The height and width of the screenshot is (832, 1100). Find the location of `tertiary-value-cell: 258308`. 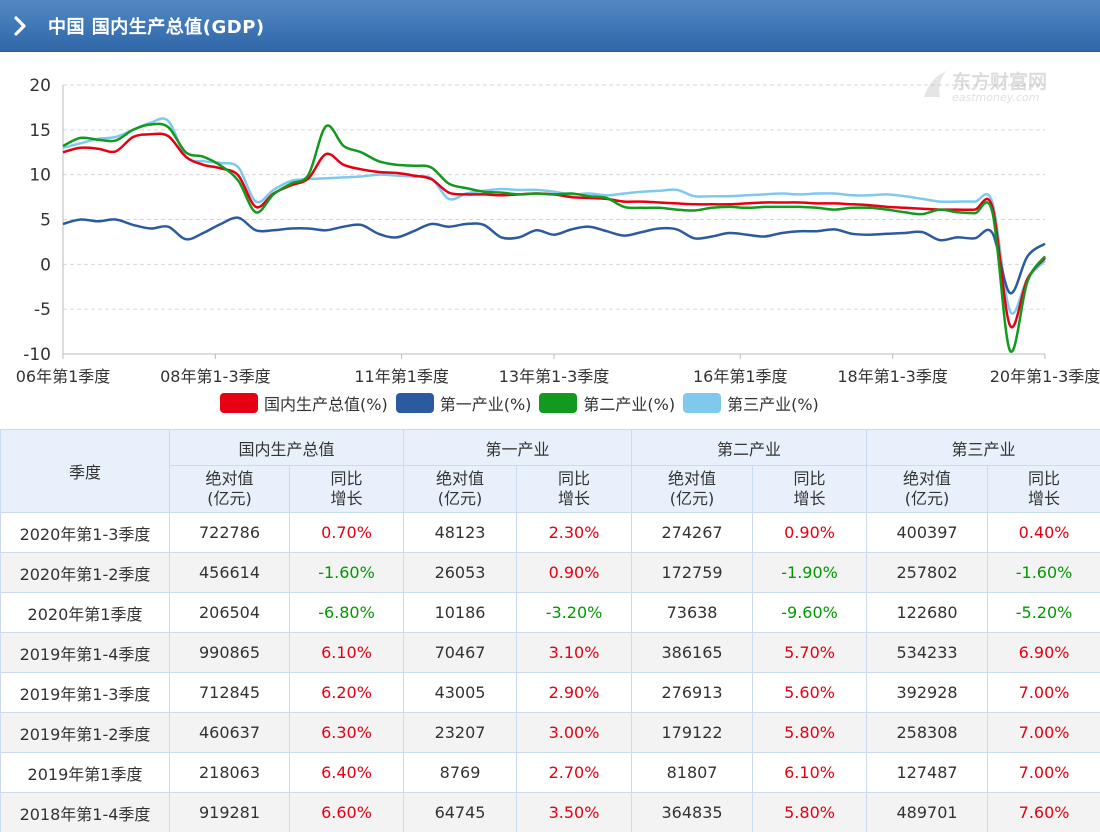

tertiary-value-cell: 258308 is located at coordinates (927, 732).